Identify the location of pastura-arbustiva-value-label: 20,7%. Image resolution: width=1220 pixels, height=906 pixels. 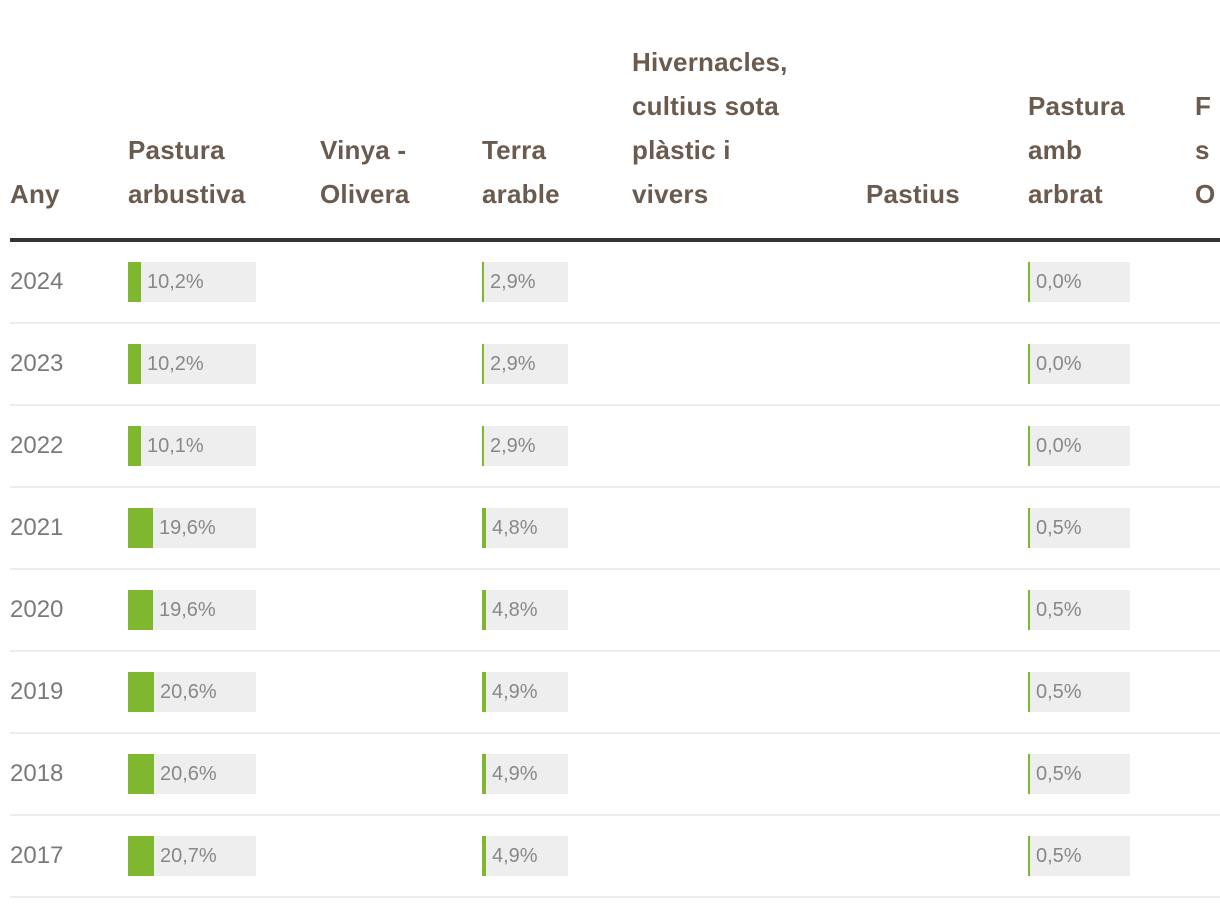
(188, 856).